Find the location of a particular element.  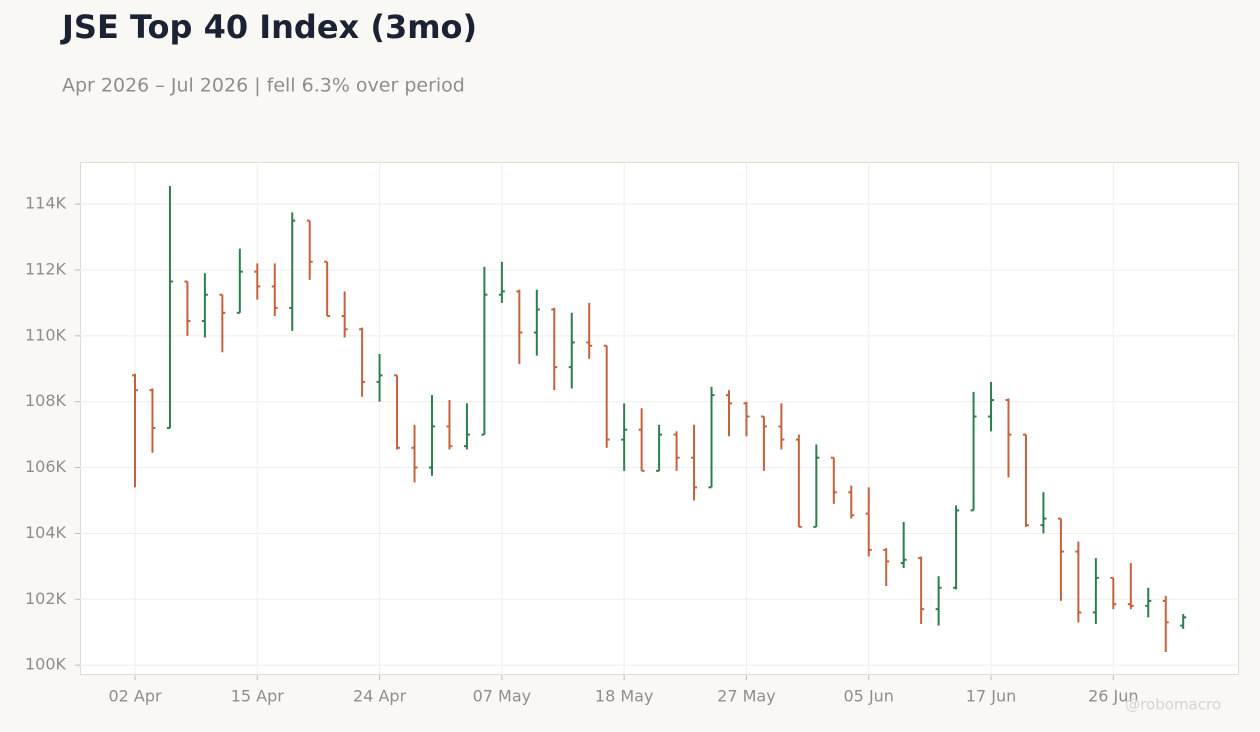

x-tick-label: 26 Jun is located at coordinates (1113, 696).